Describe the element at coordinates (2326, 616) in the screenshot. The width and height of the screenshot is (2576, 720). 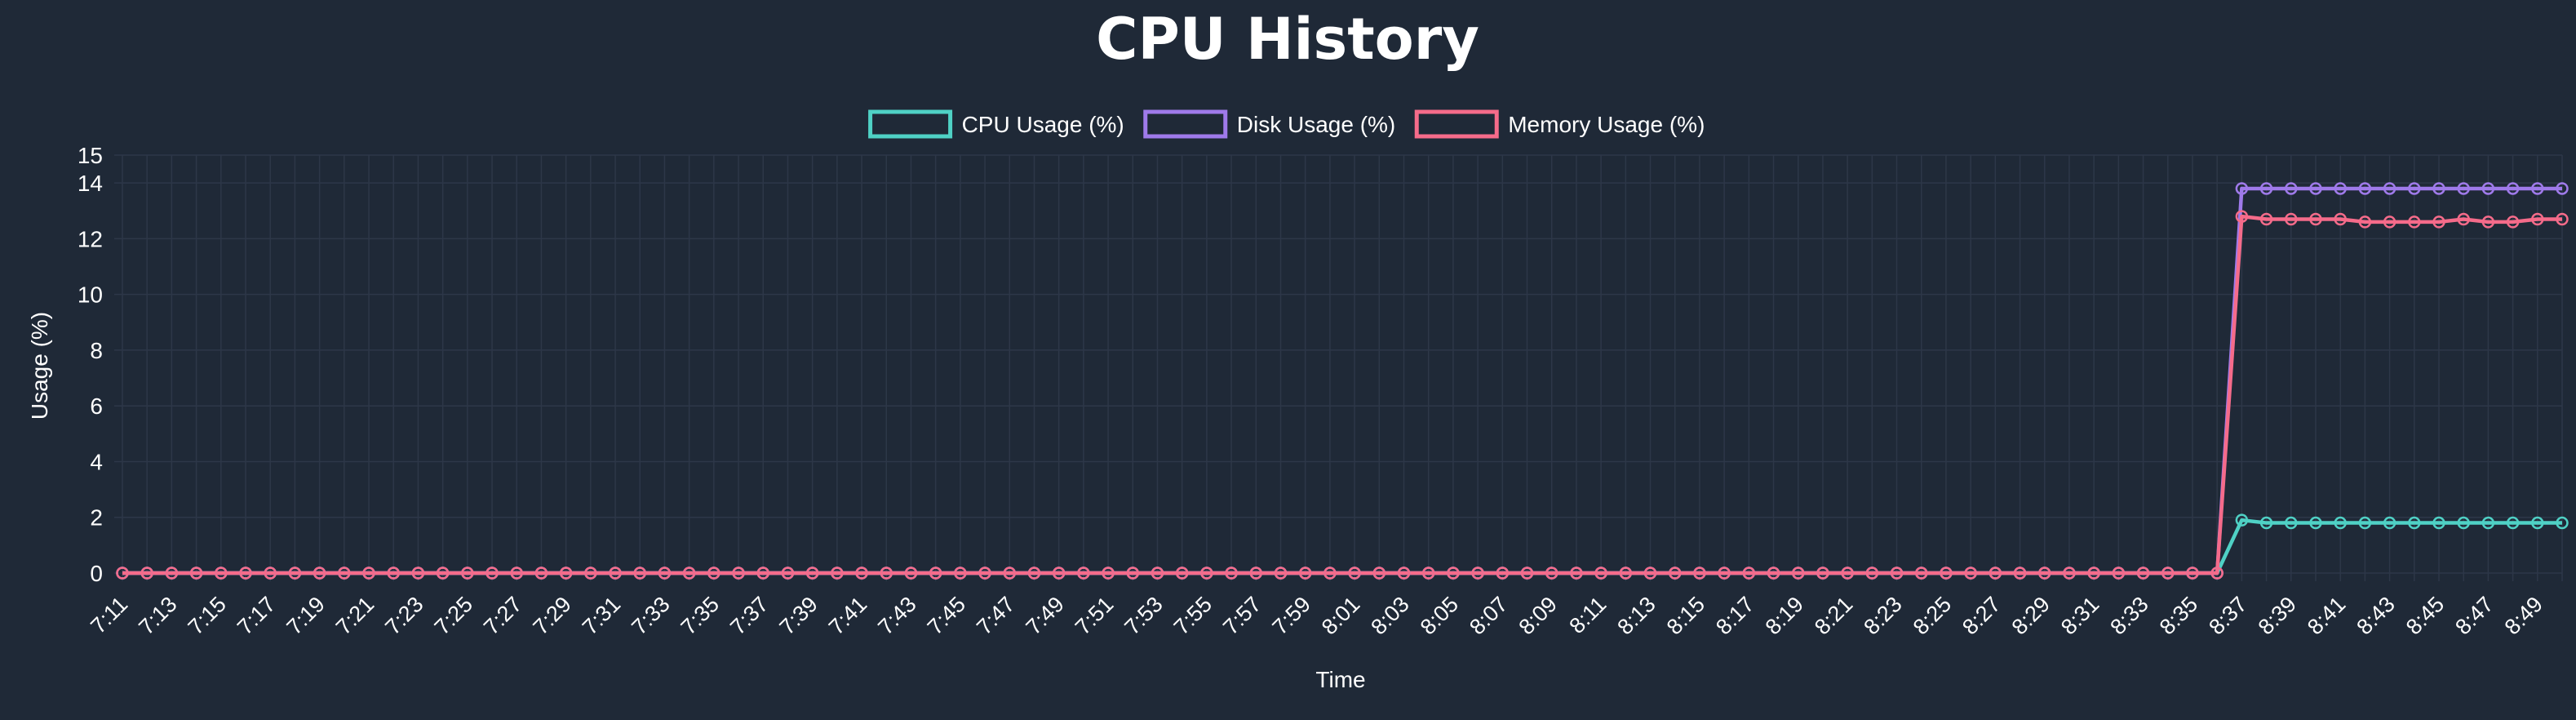
I see `x-tick-label: 8:41` at that location.